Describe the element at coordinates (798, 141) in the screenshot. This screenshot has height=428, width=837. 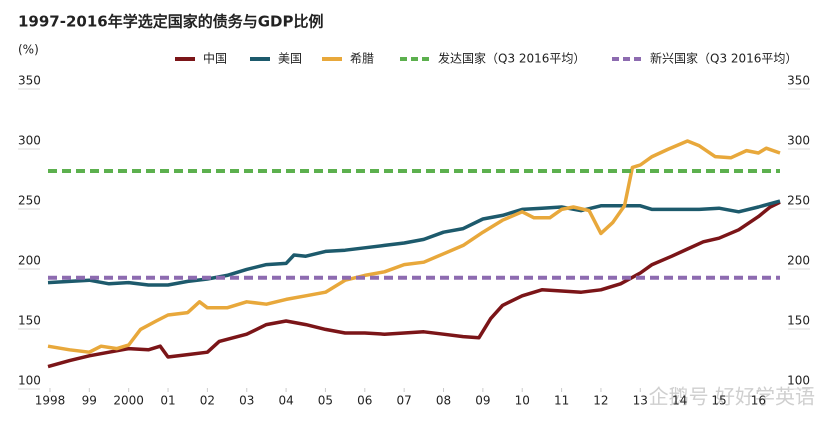
I see `y2-tick-label: 300` at that location.